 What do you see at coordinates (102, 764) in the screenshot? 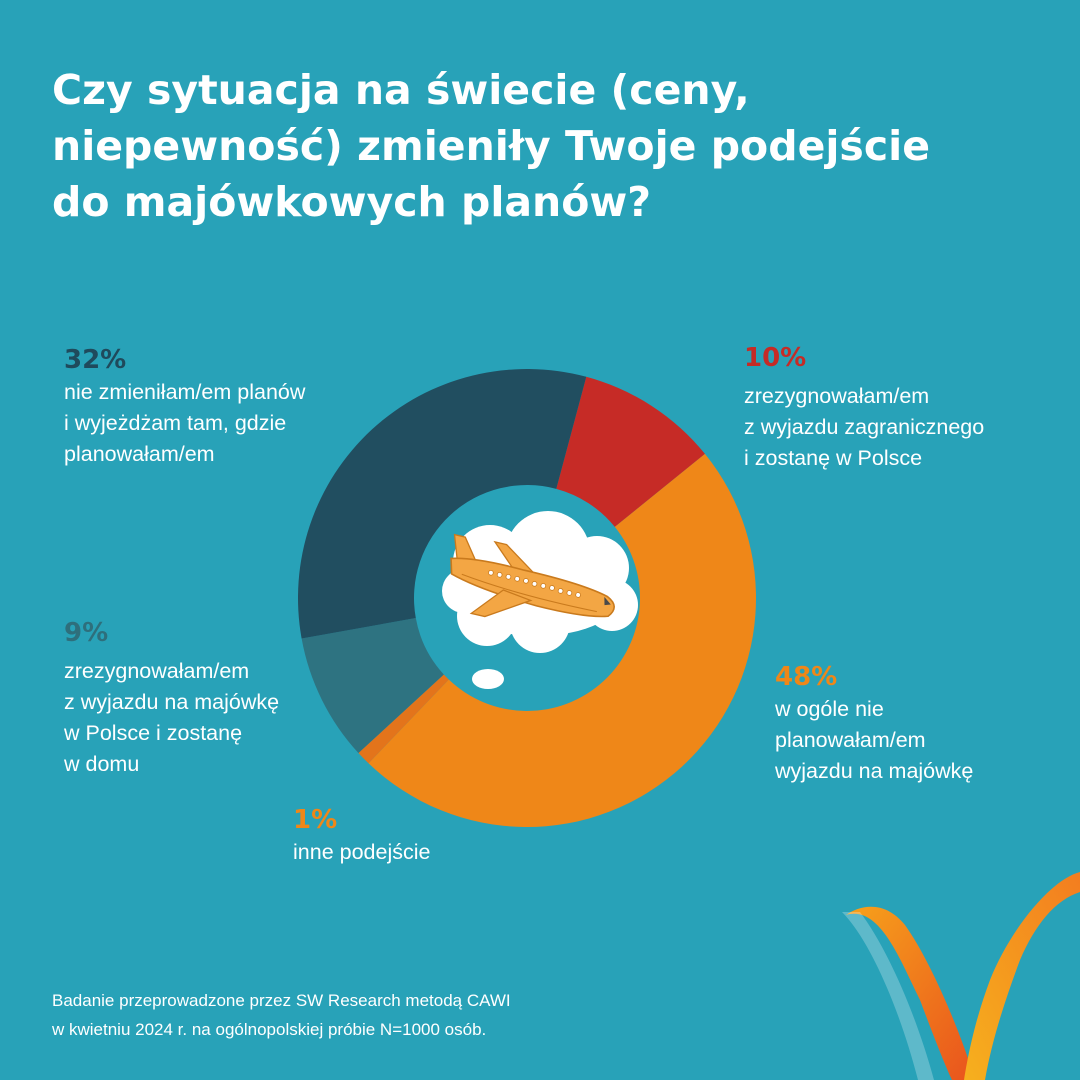
I see `label-9-line: w domu` at bounding box center [102, 764].